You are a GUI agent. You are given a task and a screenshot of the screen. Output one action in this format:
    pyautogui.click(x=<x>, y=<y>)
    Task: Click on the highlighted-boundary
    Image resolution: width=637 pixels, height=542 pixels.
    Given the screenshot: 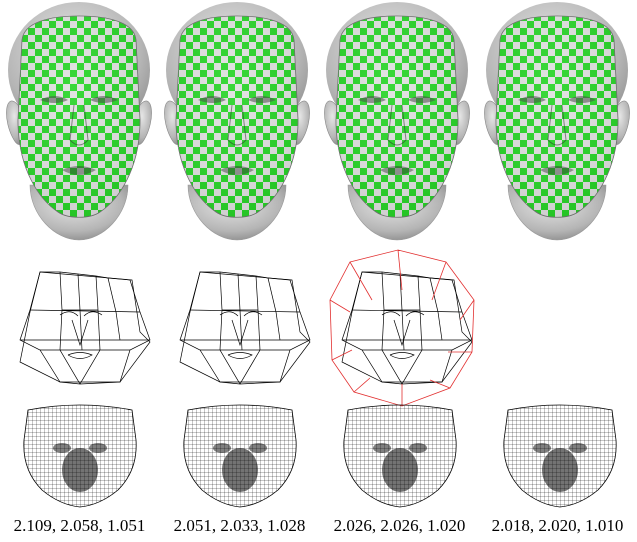 What is the action you would take?
    pyautogui.click(x=402, y=328)
    